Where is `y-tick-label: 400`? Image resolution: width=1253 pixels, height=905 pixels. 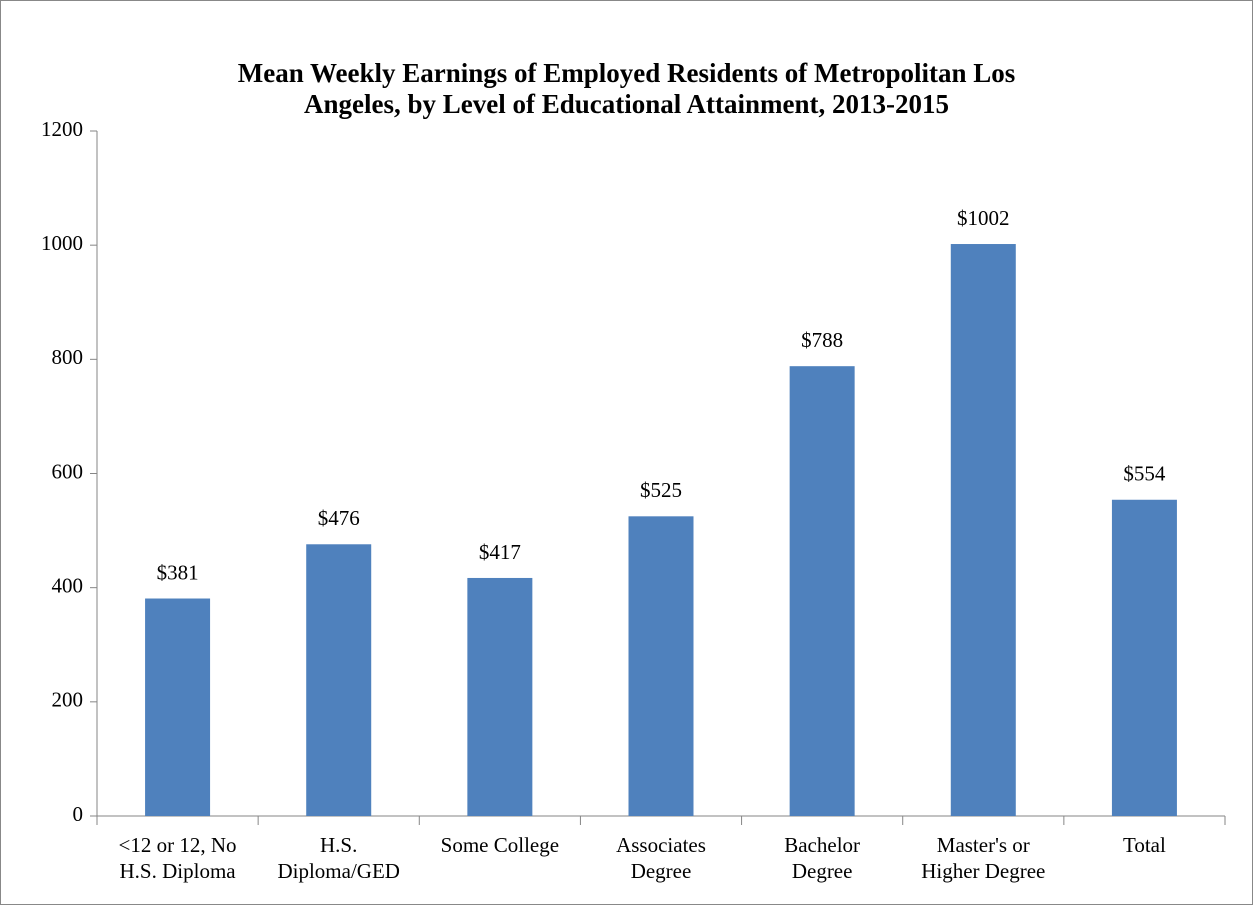 y-tick-label: 400 is located at coordinates (68, 585).